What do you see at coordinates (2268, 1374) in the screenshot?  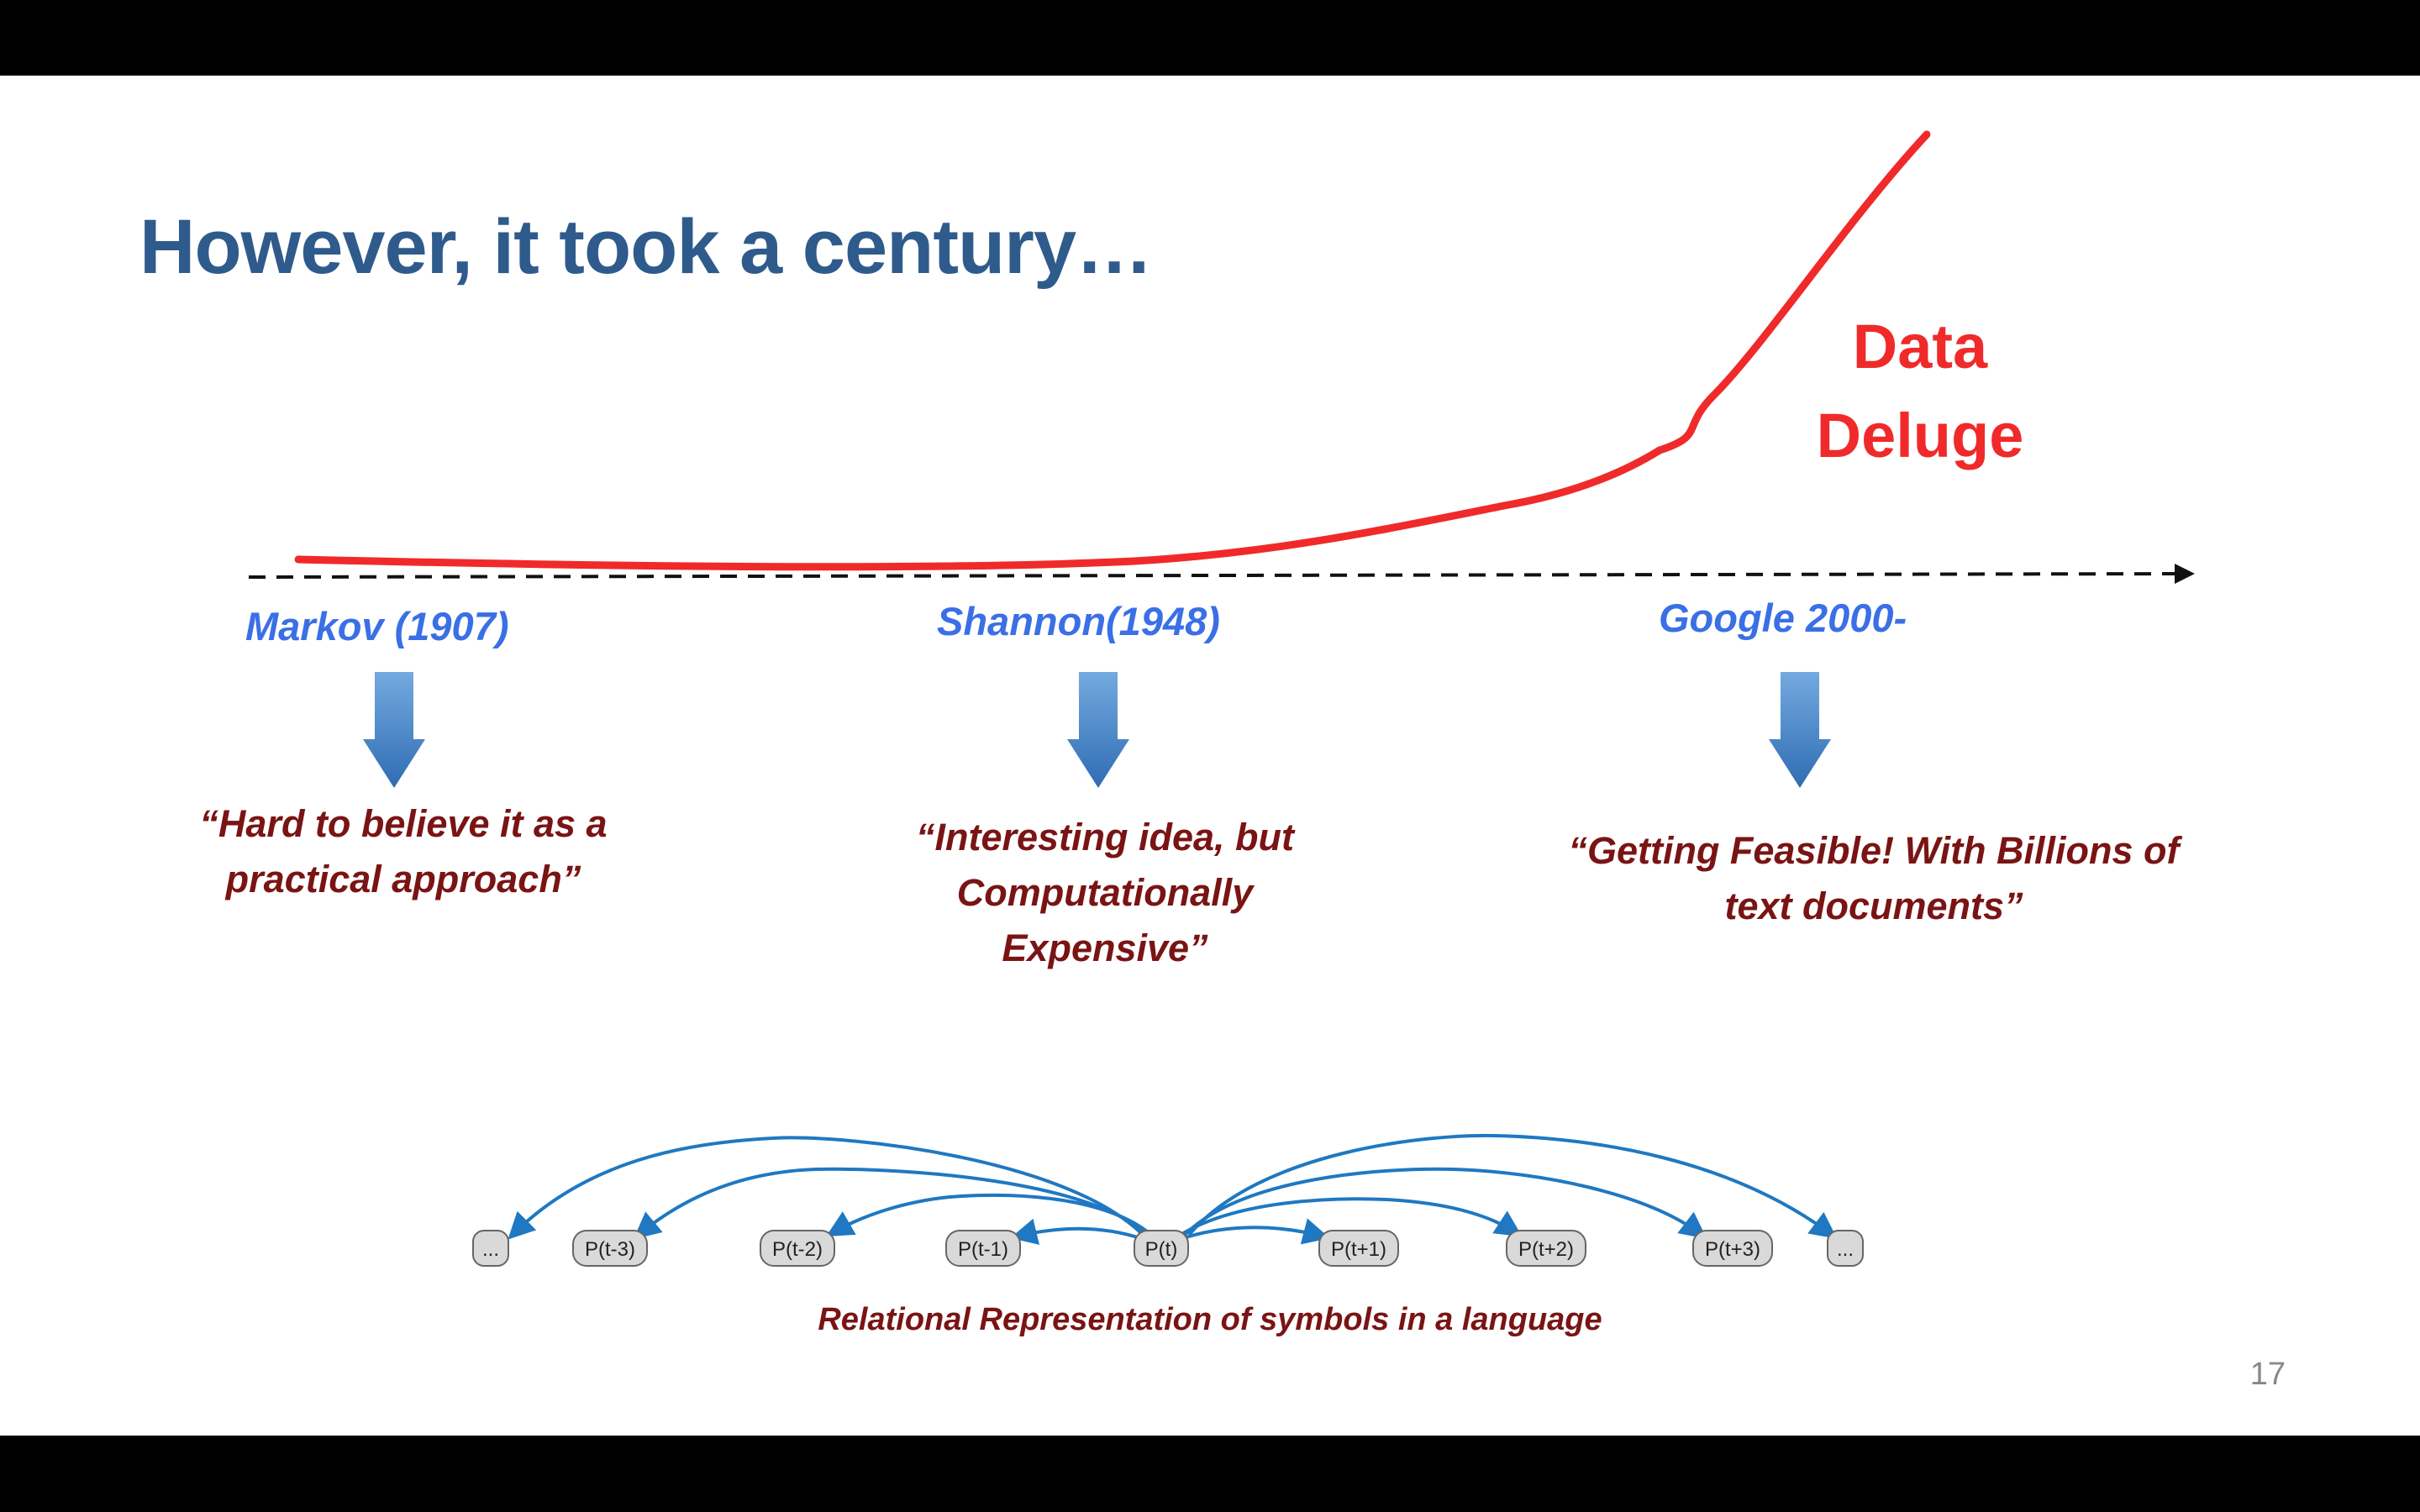 I see `page-number: 17` at bounding box center [2268, 1374].